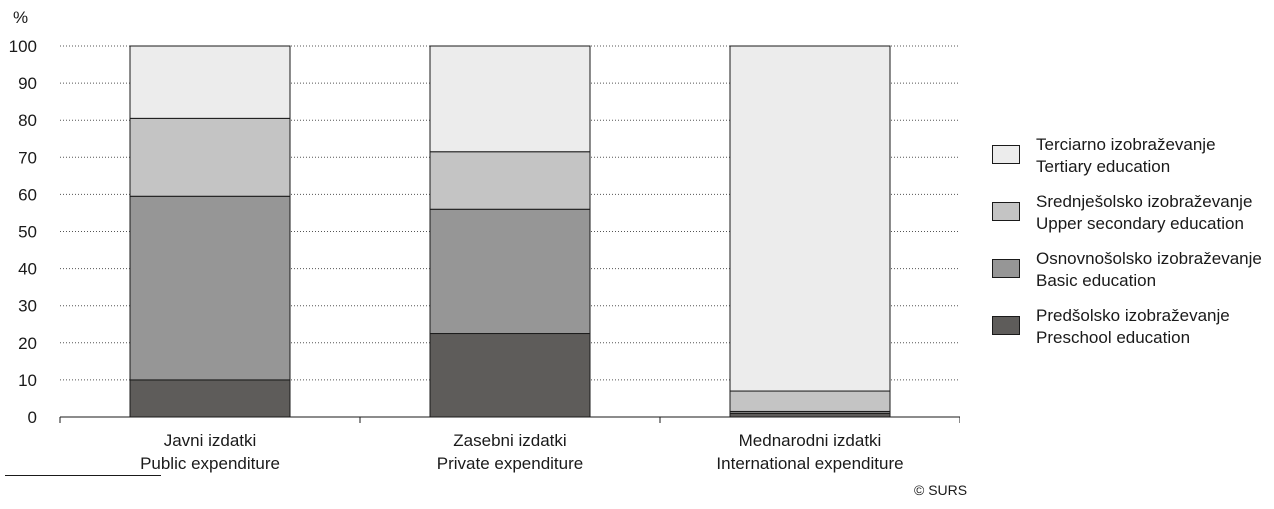  What do you see at coordinates (941, 490) in the screenshot?
I see `source-credit: © SURS` at bounding box center [941, 490].